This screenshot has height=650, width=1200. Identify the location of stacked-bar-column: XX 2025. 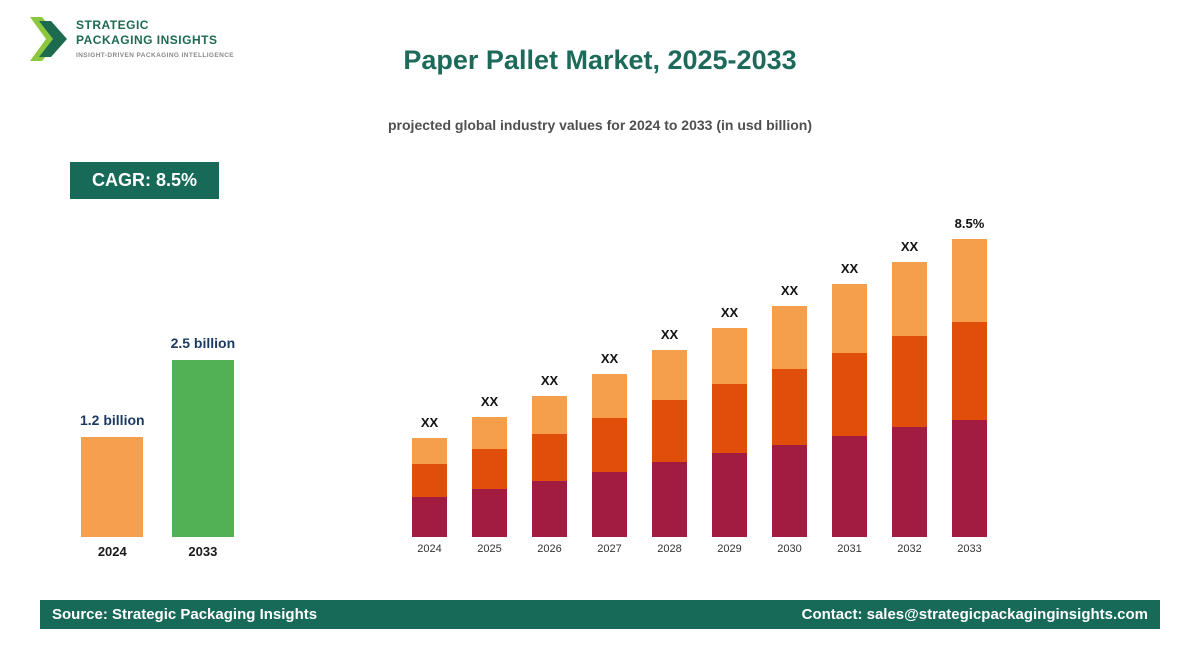
(489, 474).